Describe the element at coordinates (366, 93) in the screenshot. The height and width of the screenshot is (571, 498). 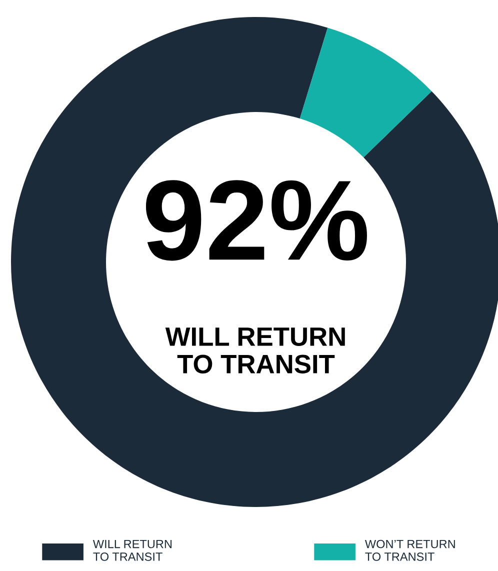
I see `donut-slice` at that location.